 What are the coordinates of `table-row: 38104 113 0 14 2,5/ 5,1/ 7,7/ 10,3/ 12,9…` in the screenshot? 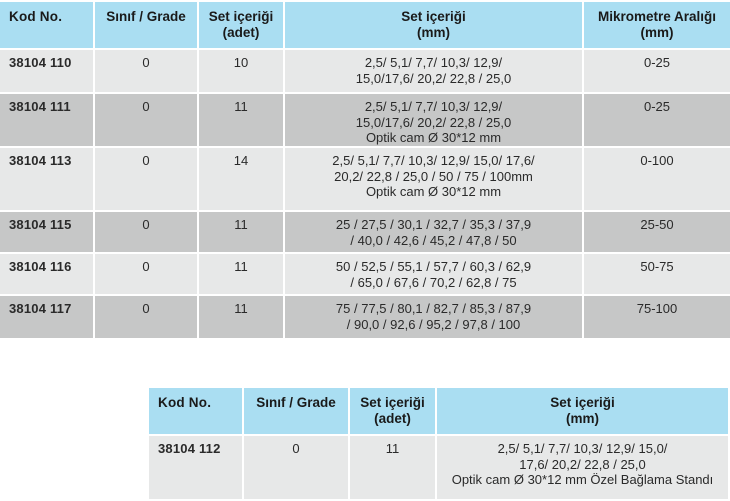 It's located at (365, 179).